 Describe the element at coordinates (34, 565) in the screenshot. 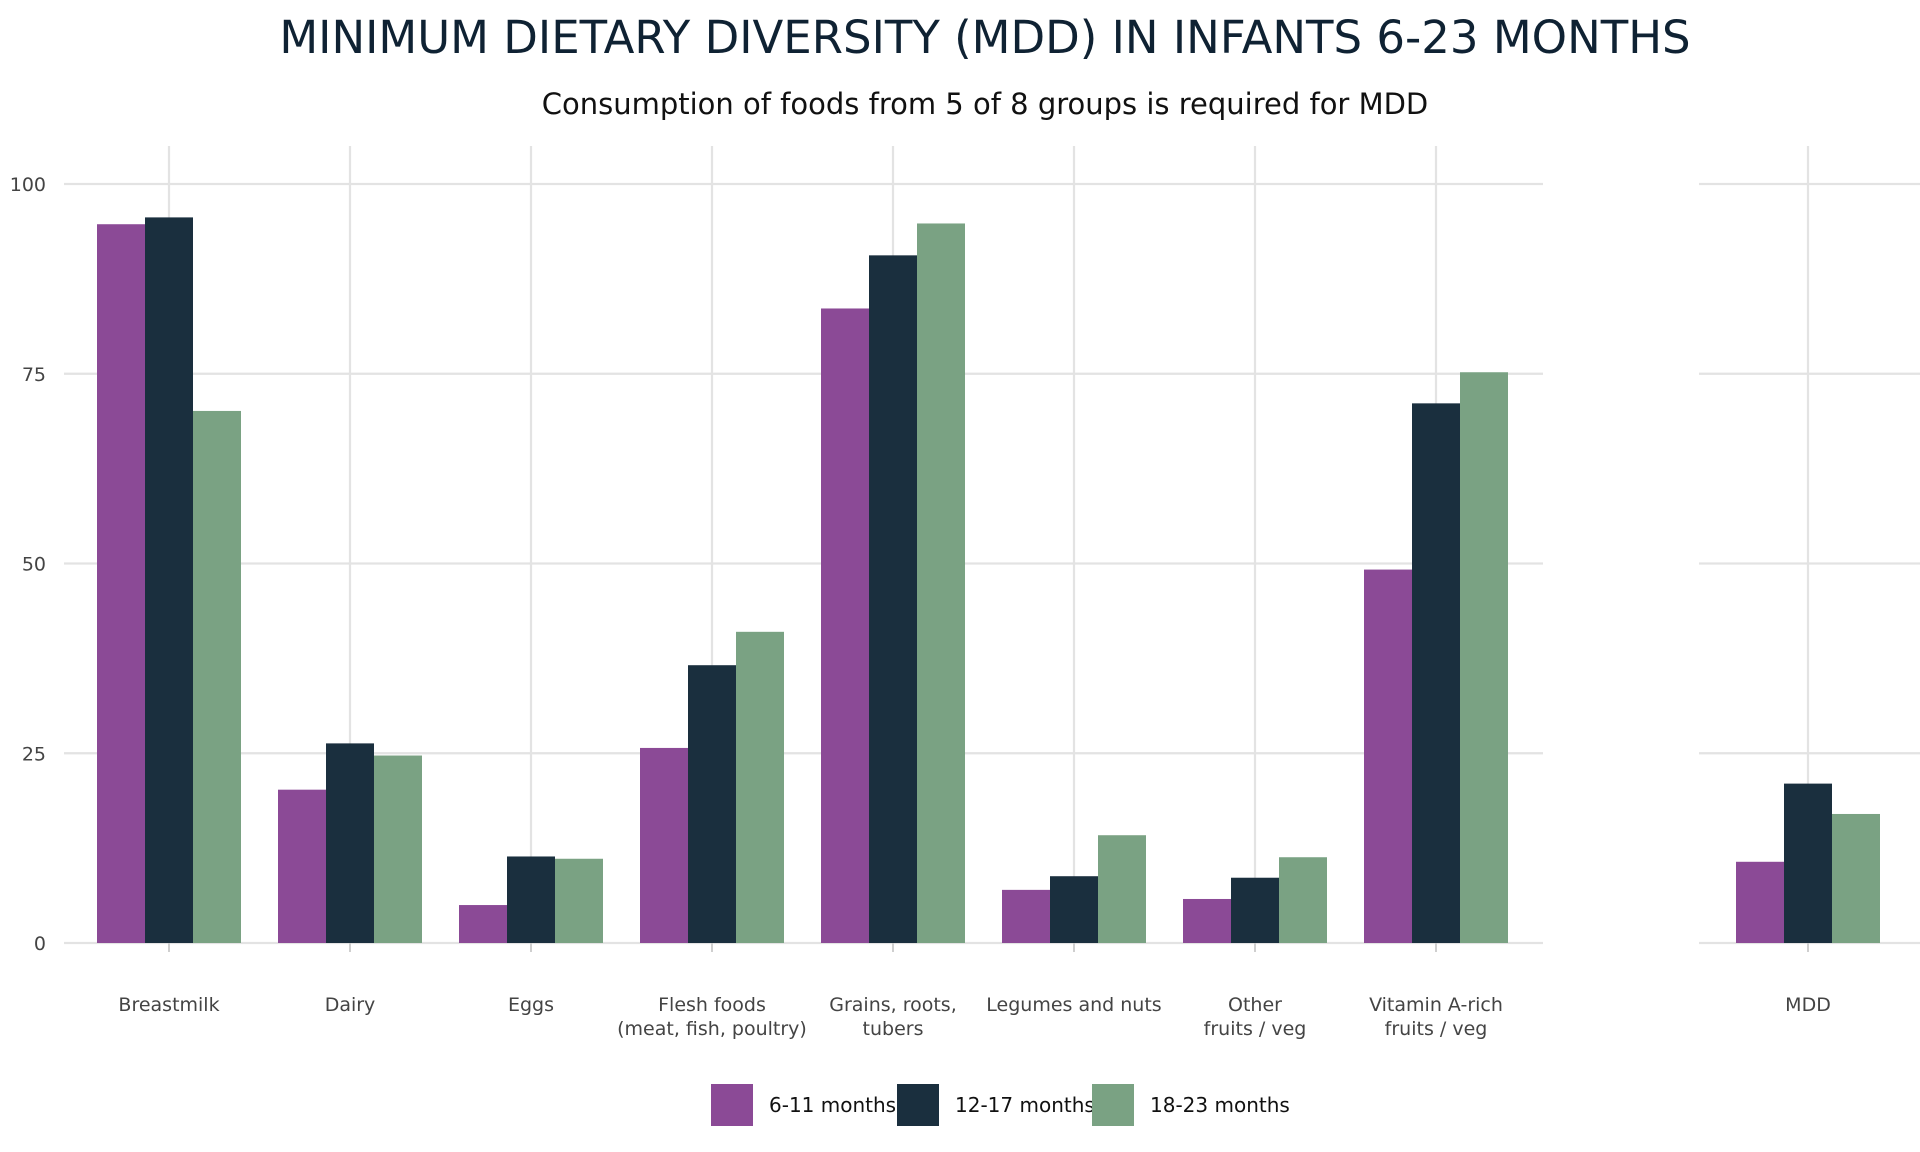

I see `y-tick-label: 50` at that location.